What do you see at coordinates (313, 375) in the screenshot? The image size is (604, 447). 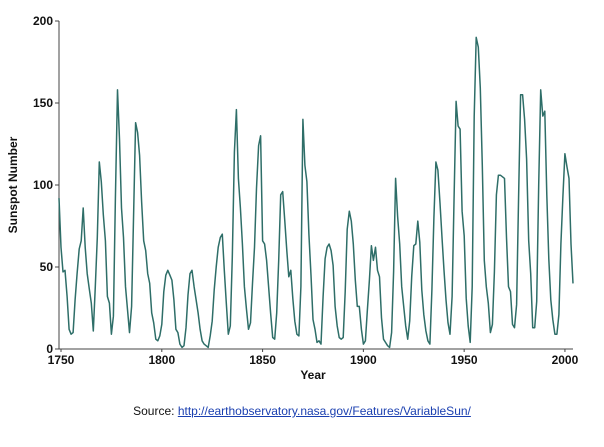 I see `x-axis-title: Year` at bounding box center [313, 375].